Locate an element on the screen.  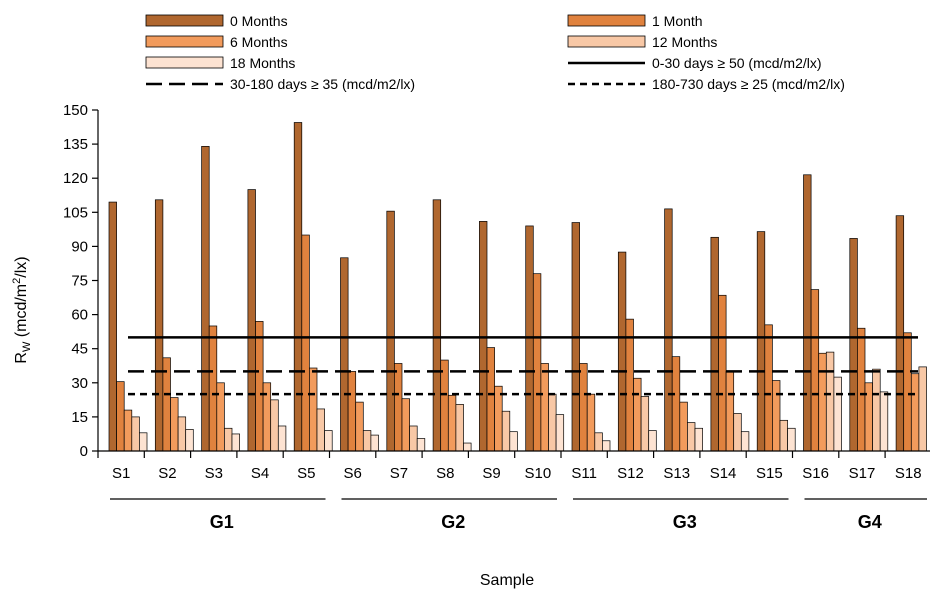
y-axis-label: RW (mcd/m2/lx) is located at coordinates (22, 309).